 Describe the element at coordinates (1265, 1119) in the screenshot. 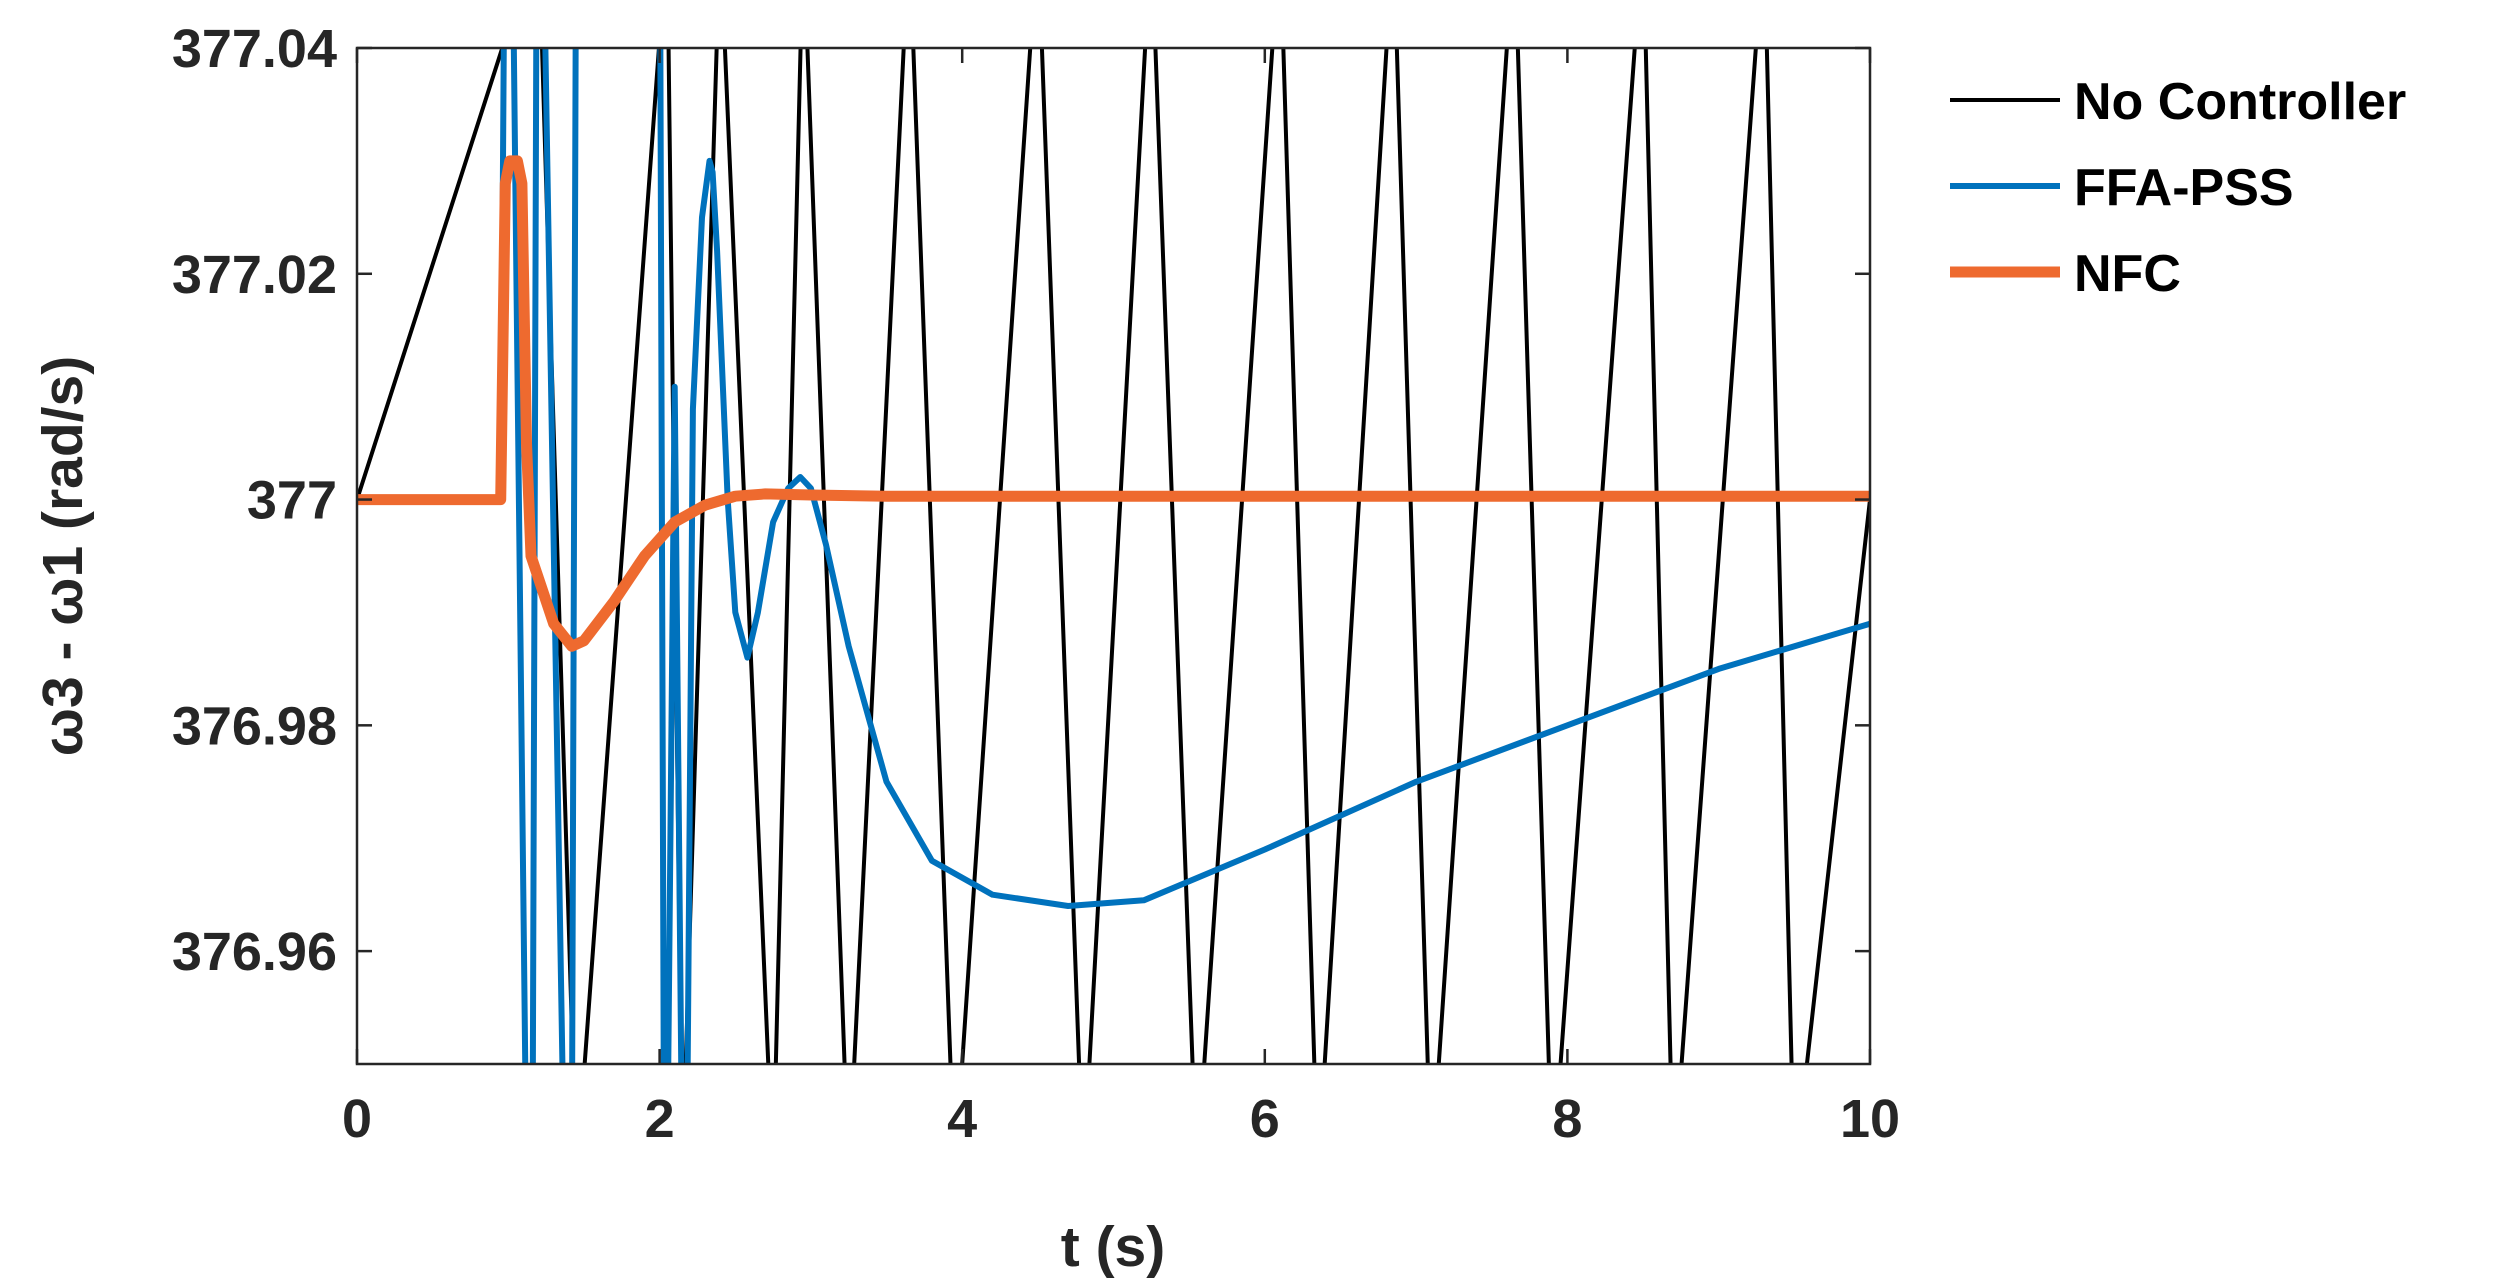

I see `x-tick-label: 6` at that location.